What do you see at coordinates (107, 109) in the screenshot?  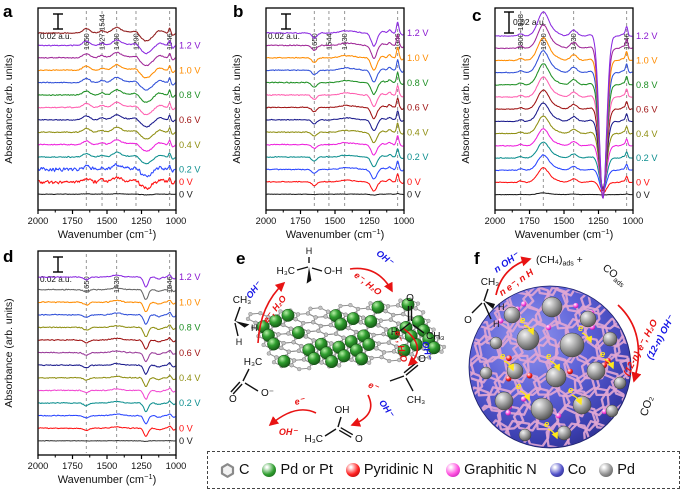 I see `plot-box` at bounding box center [107, 109].